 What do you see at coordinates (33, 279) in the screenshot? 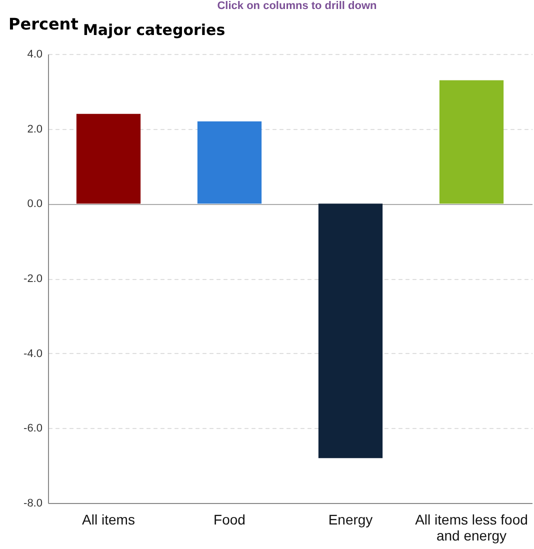
I see `y-tick-label: -2.0` at bounding box center [33, 279].